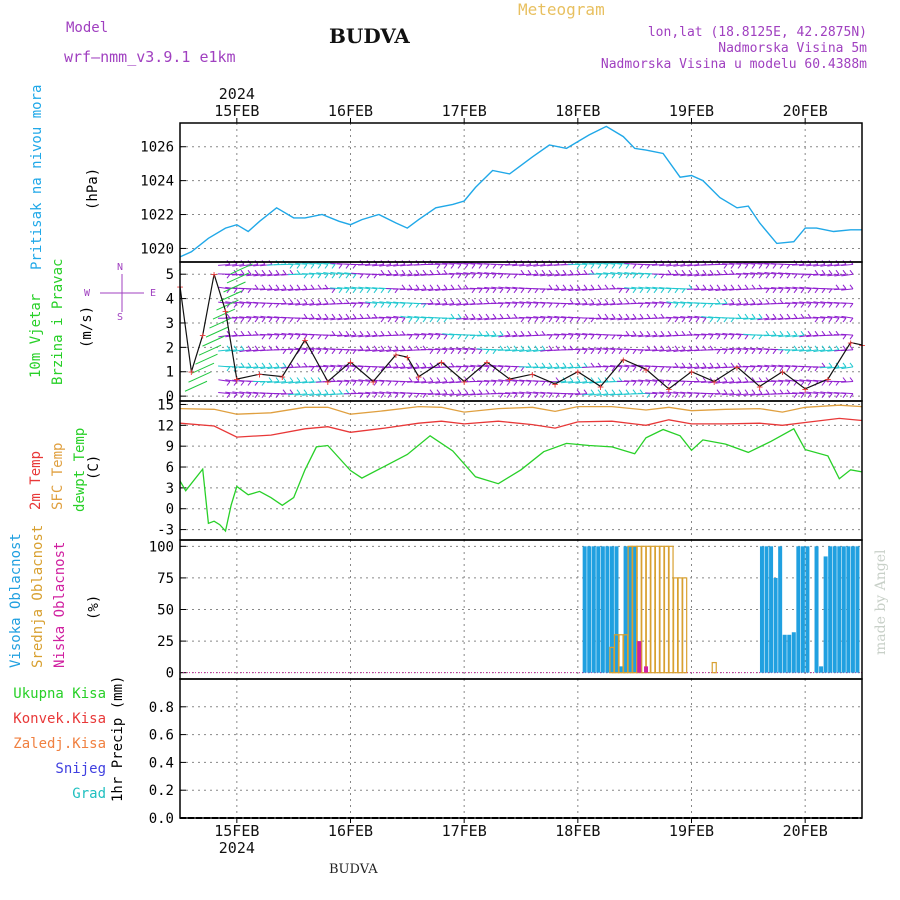 The width and height of the screenshot is (900, 900). Describe the element at coordinates (353, 869) in the screenshot. I see `bottom-station-label: BUDVA` at that location.